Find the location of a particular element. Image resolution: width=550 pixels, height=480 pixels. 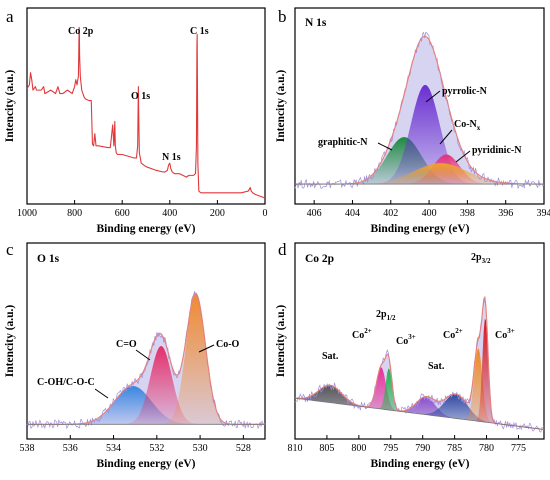

xtick-label: 528 is located at coordinates (243, 448).